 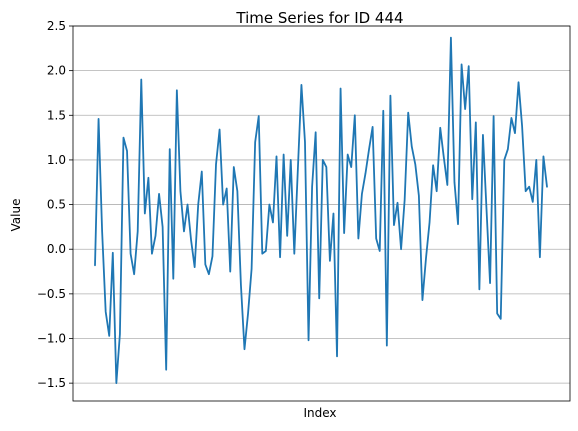 I want to click on y-tick-label: 0.5, so click(x=56, y=205).